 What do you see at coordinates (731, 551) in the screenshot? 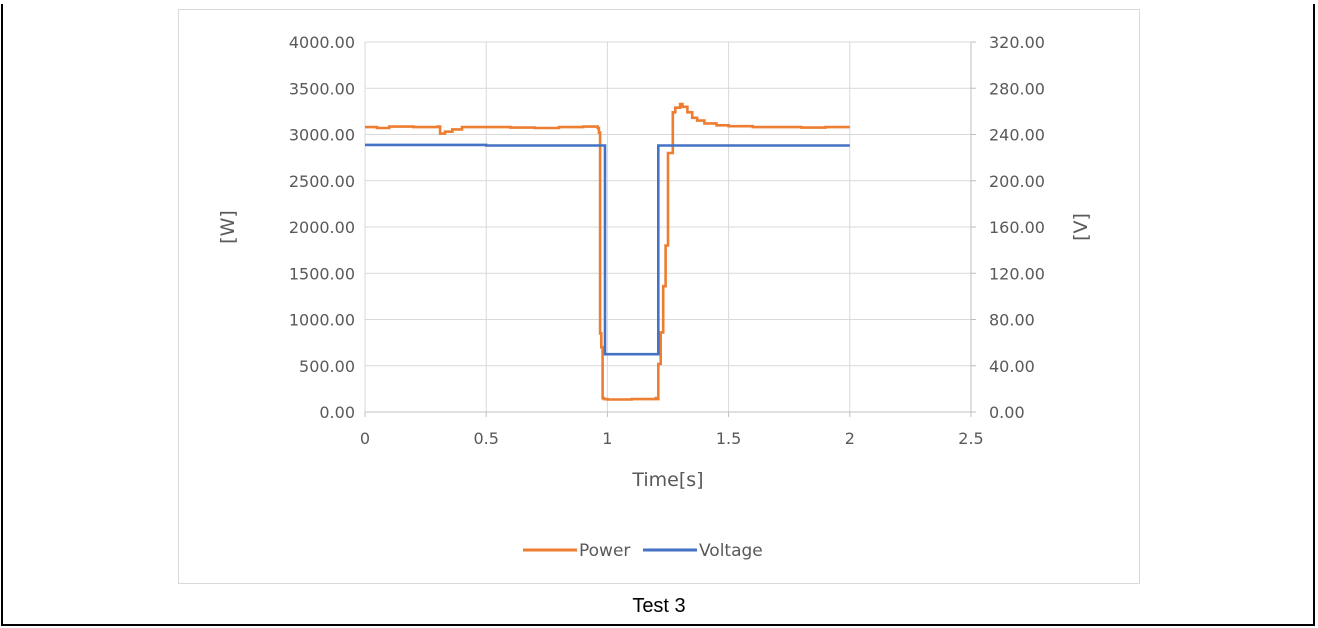
I see `legend-label-voltage: Voltage` at bounding box center [731, 551].